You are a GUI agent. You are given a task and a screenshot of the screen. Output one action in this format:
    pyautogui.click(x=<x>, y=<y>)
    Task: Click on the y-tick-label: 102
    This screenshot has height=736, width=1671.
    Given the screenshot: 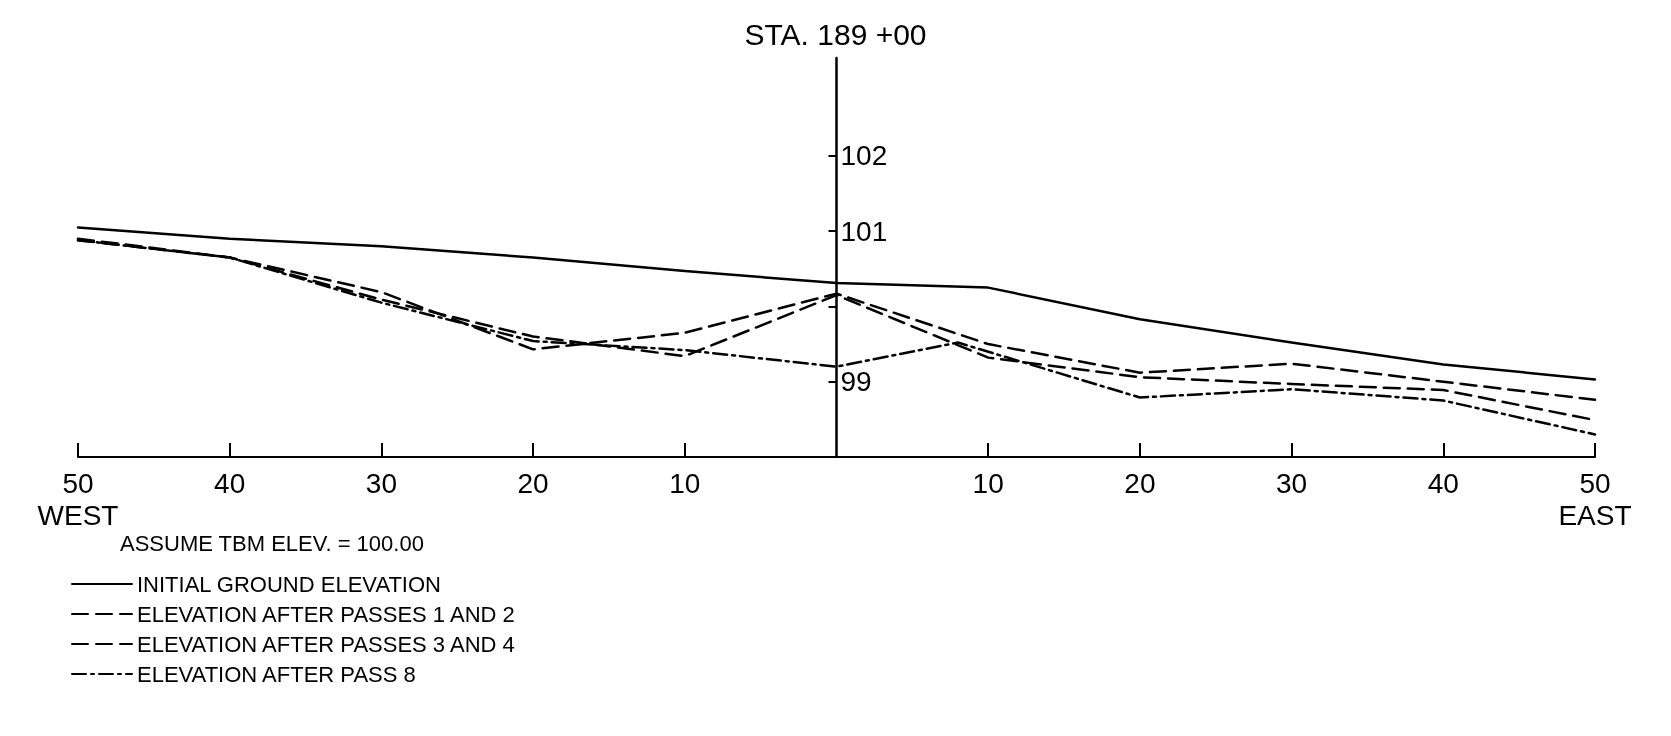 What is the action you would take?
    pyautogui.click(x=864, y=156)
    